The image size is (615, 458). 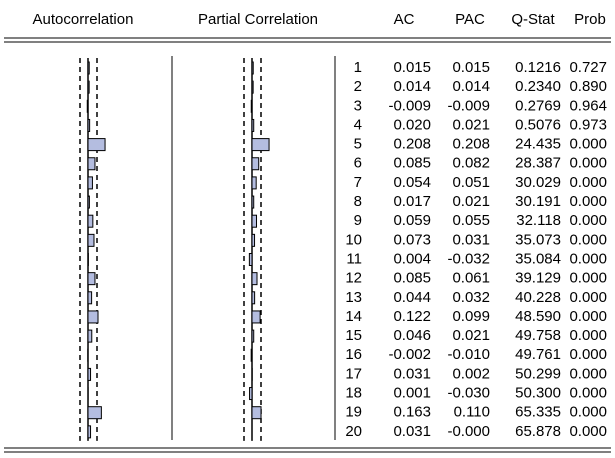 I want to click on lag: 11, so click(x=354, y=258).